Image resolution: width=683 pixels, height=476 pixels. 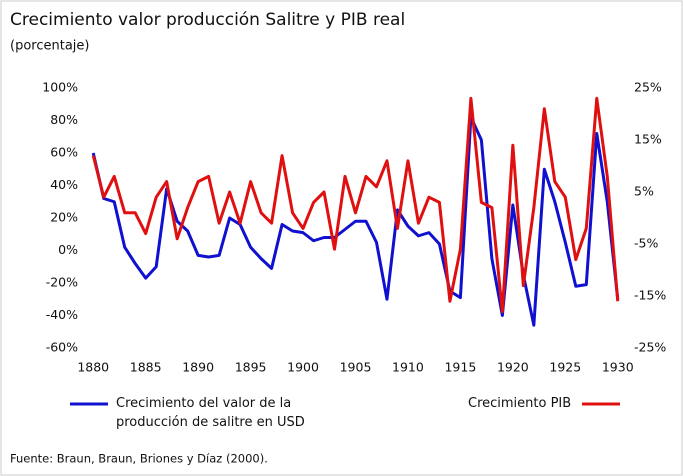 What do you see at coordinates (644, 191) in the screenshot?
I see `y2-tick-label: 5%` at bounding box center [644, 191].